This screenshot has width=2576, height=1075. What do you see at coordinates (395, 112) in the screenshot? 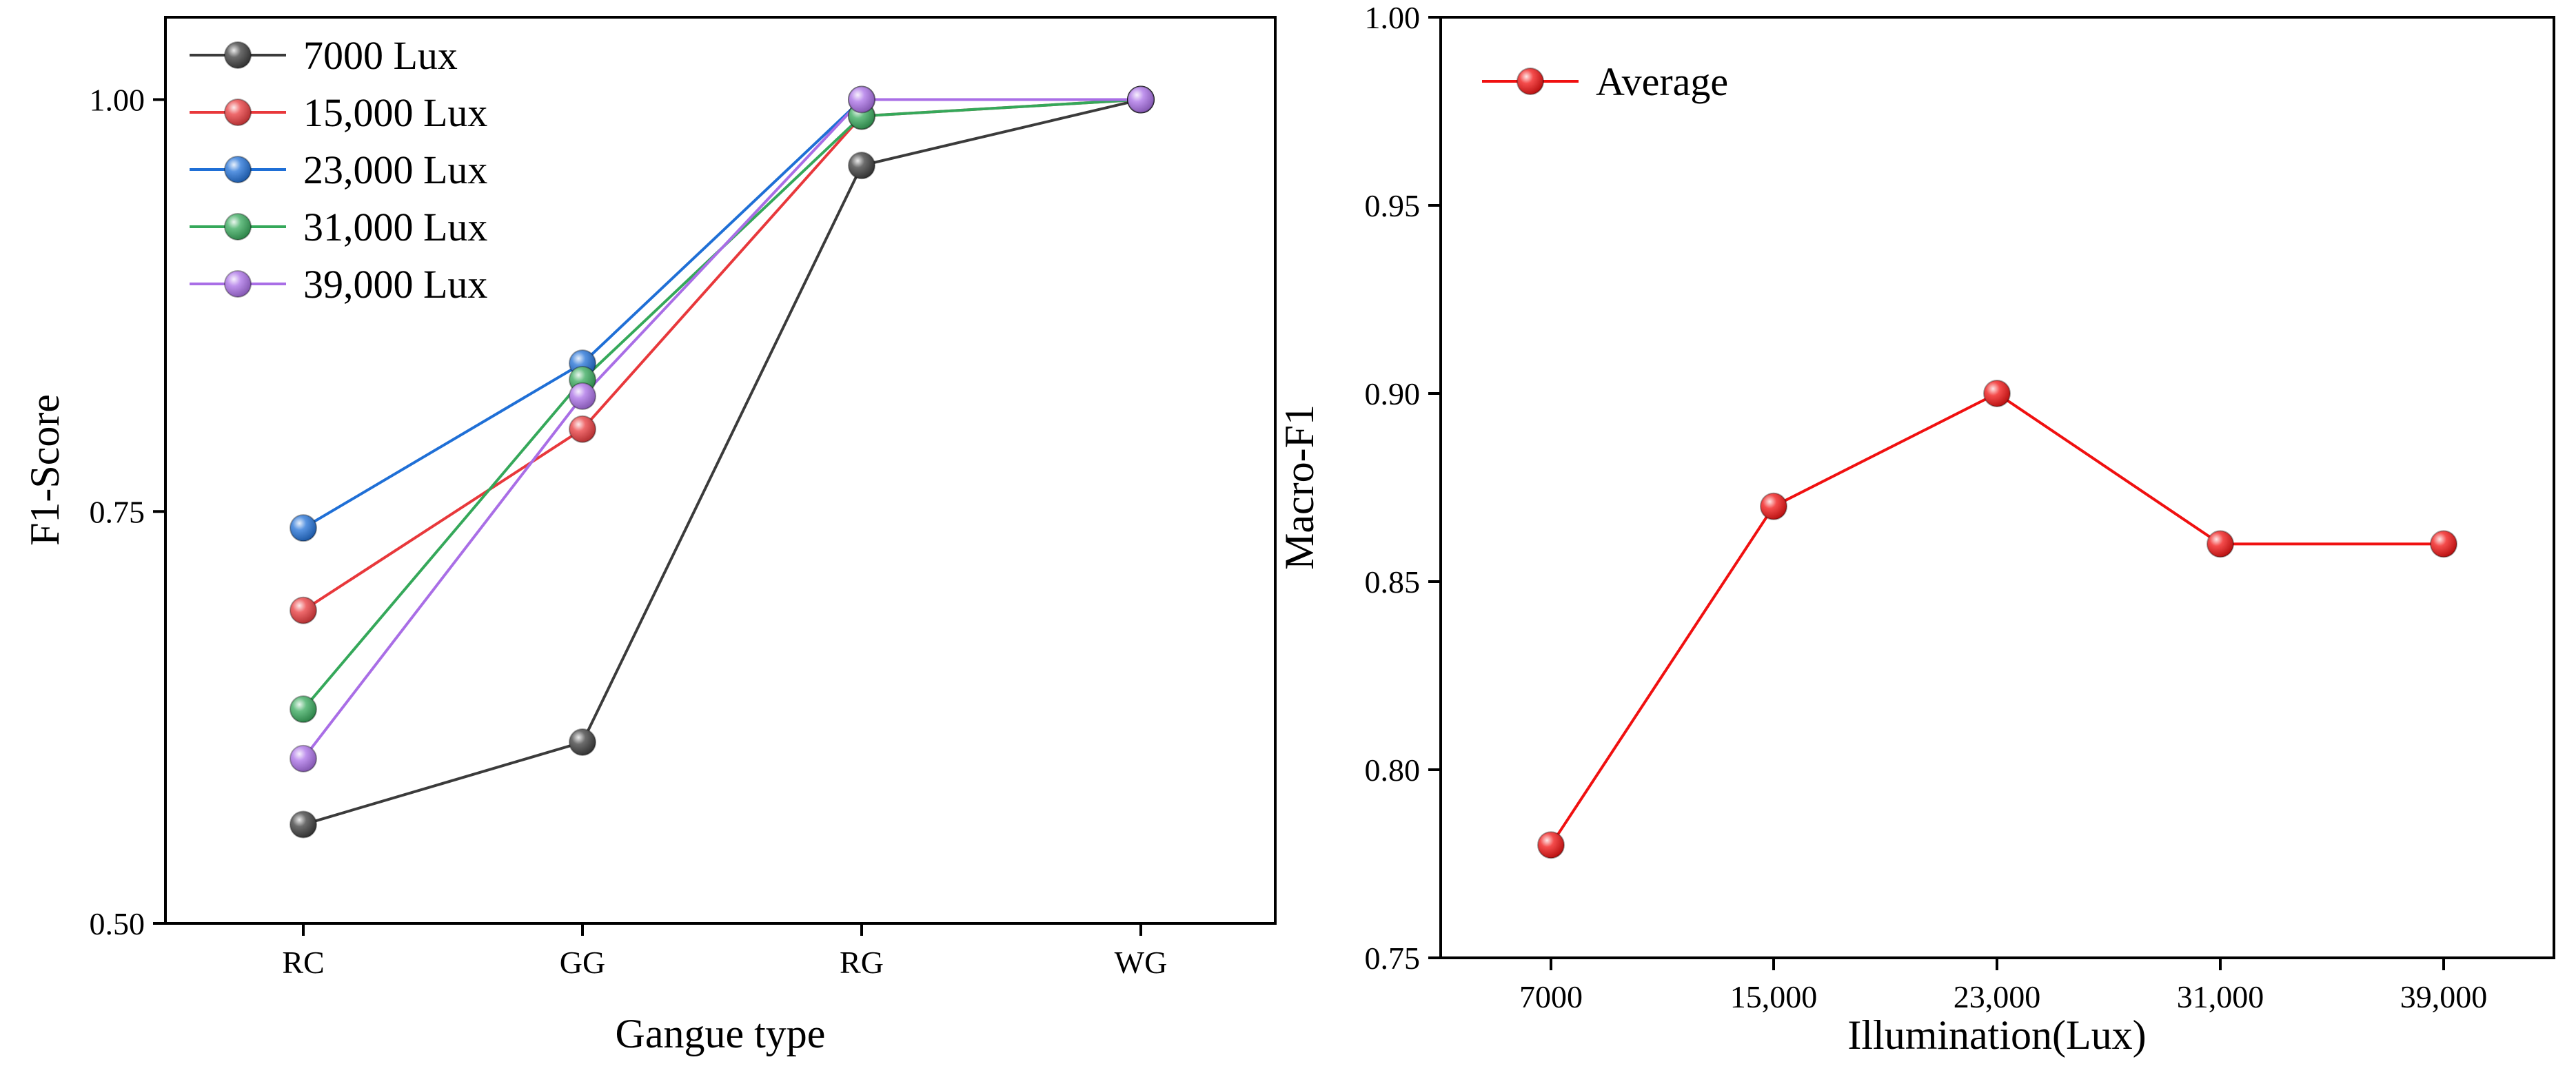
I see `legend-label: 15,000 Lux` at bounding box center [395, 112].